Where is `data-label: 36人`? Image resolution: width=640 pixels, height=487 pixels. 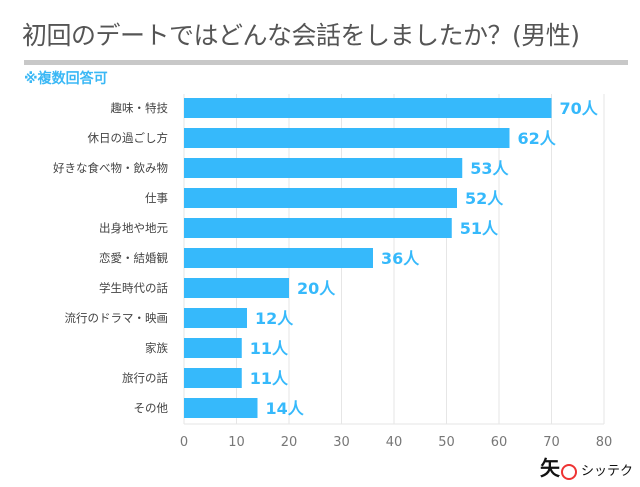
data-label: 36人 is located at coordinates (400, 258).